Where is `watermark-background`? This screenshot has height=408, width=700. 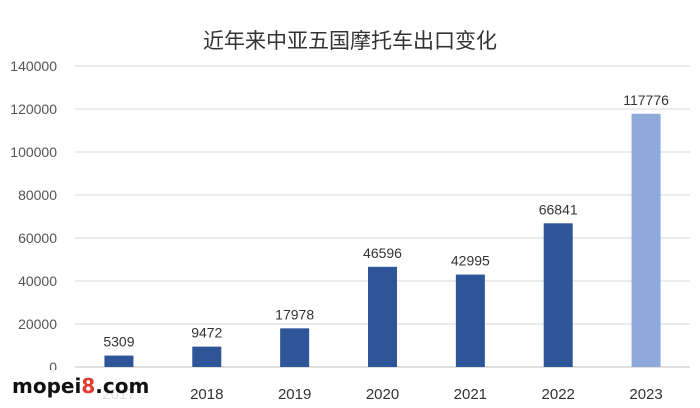
watermark-background is located at coordinates (77, 385).